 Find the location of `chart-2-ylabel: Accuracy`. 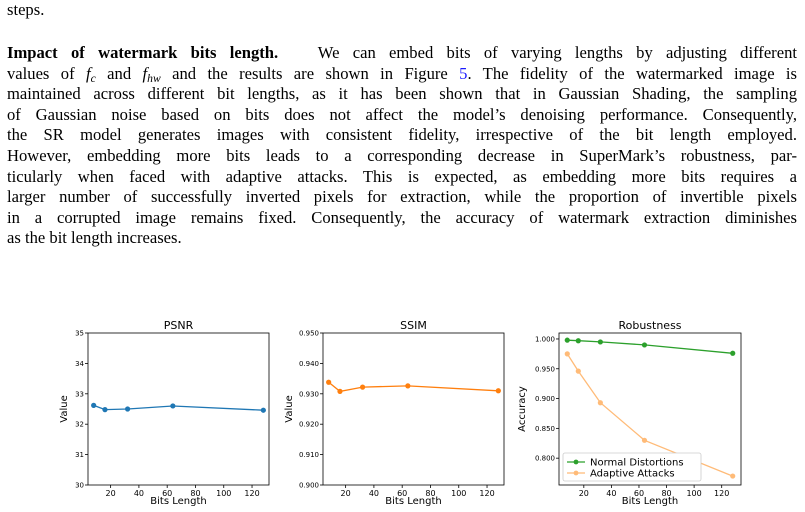

chart-2-ylabel: Accuracy is located at coordinates (522, 409).